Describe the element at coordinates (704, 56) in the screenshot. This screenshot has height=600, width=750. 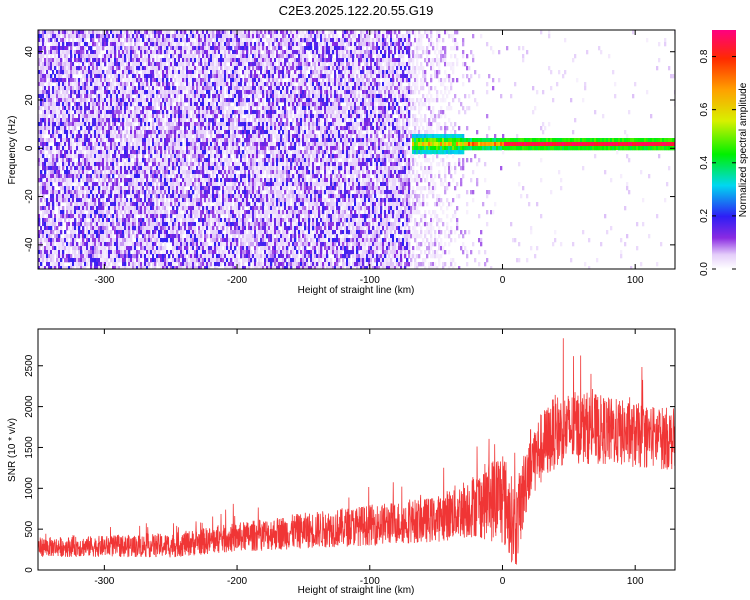
I see `colorbar-tick-label: 0.8` at that location.